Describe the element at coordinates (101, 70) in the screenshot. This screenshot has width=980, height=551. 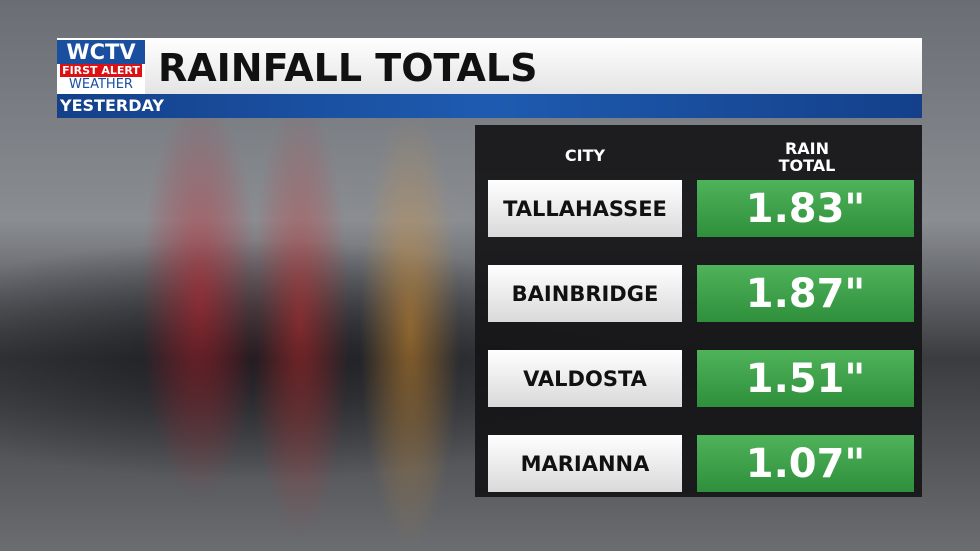
I see `logo-brand: FIRST ALERT` at that location.